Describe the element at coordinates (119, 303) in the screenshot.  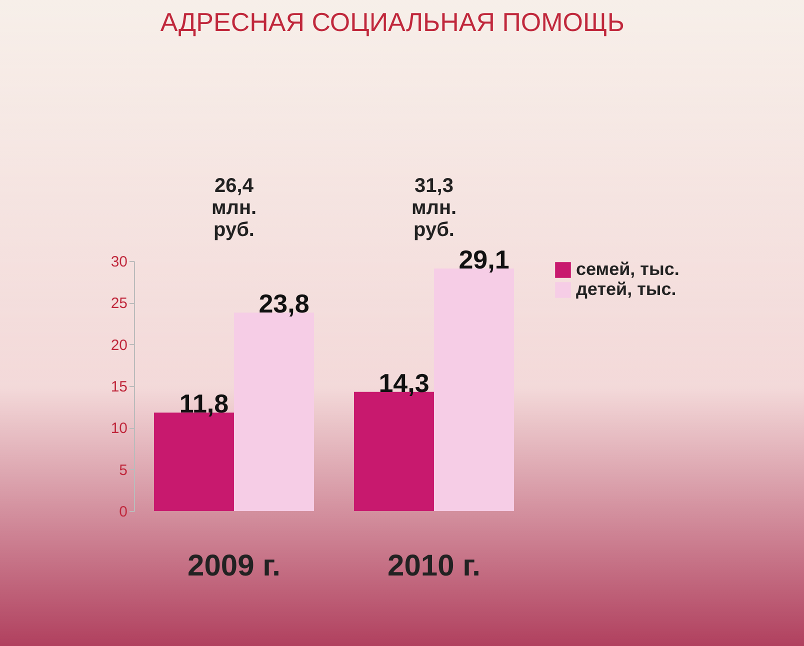
I see `y-tick-label: 25` at that location.